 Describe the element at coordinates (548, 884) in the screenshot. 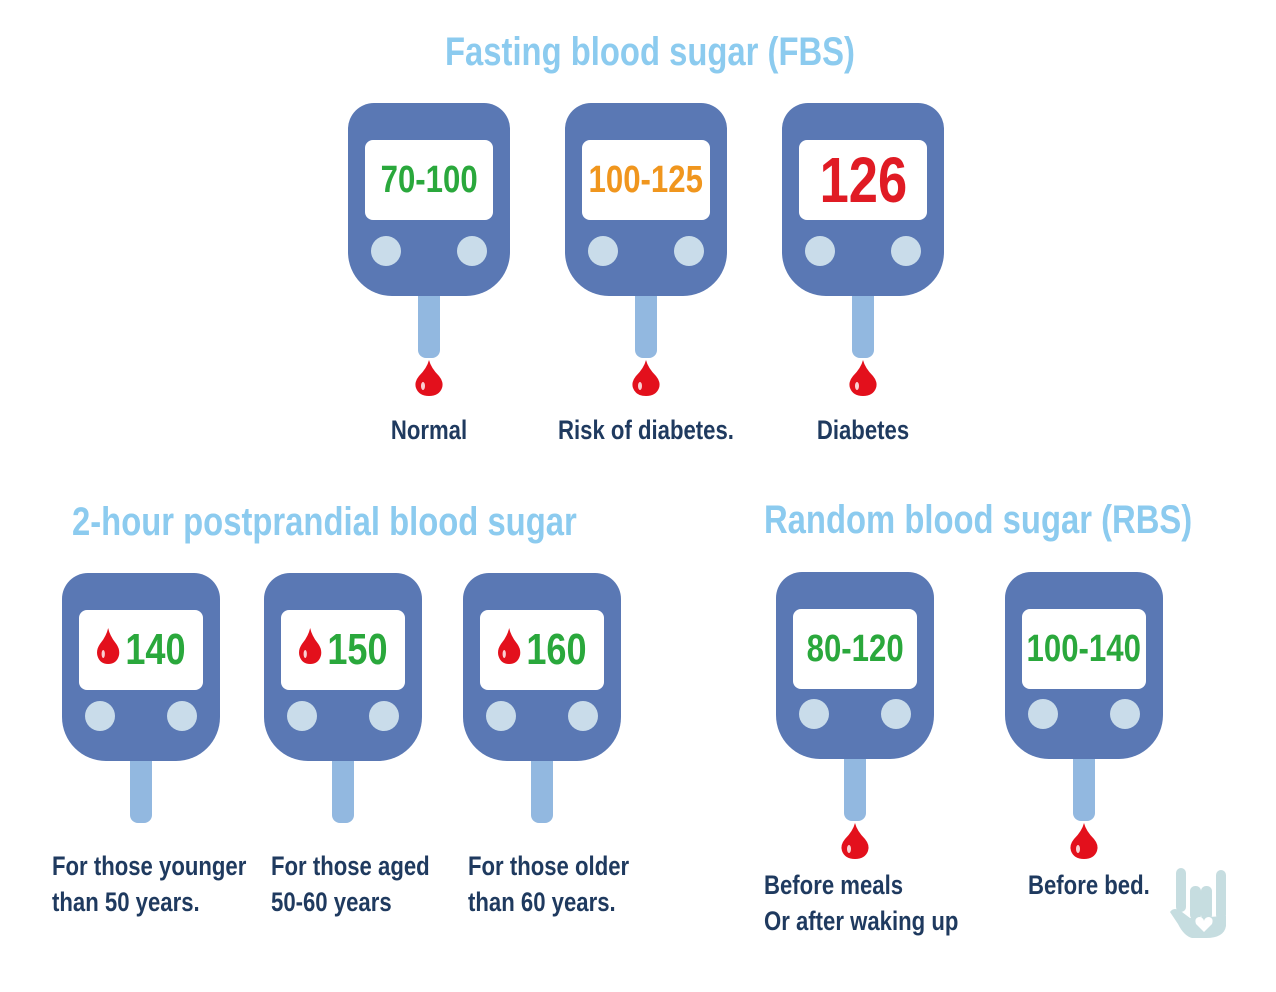

I see `meter-caption: For those older than 60 years.` at that location.